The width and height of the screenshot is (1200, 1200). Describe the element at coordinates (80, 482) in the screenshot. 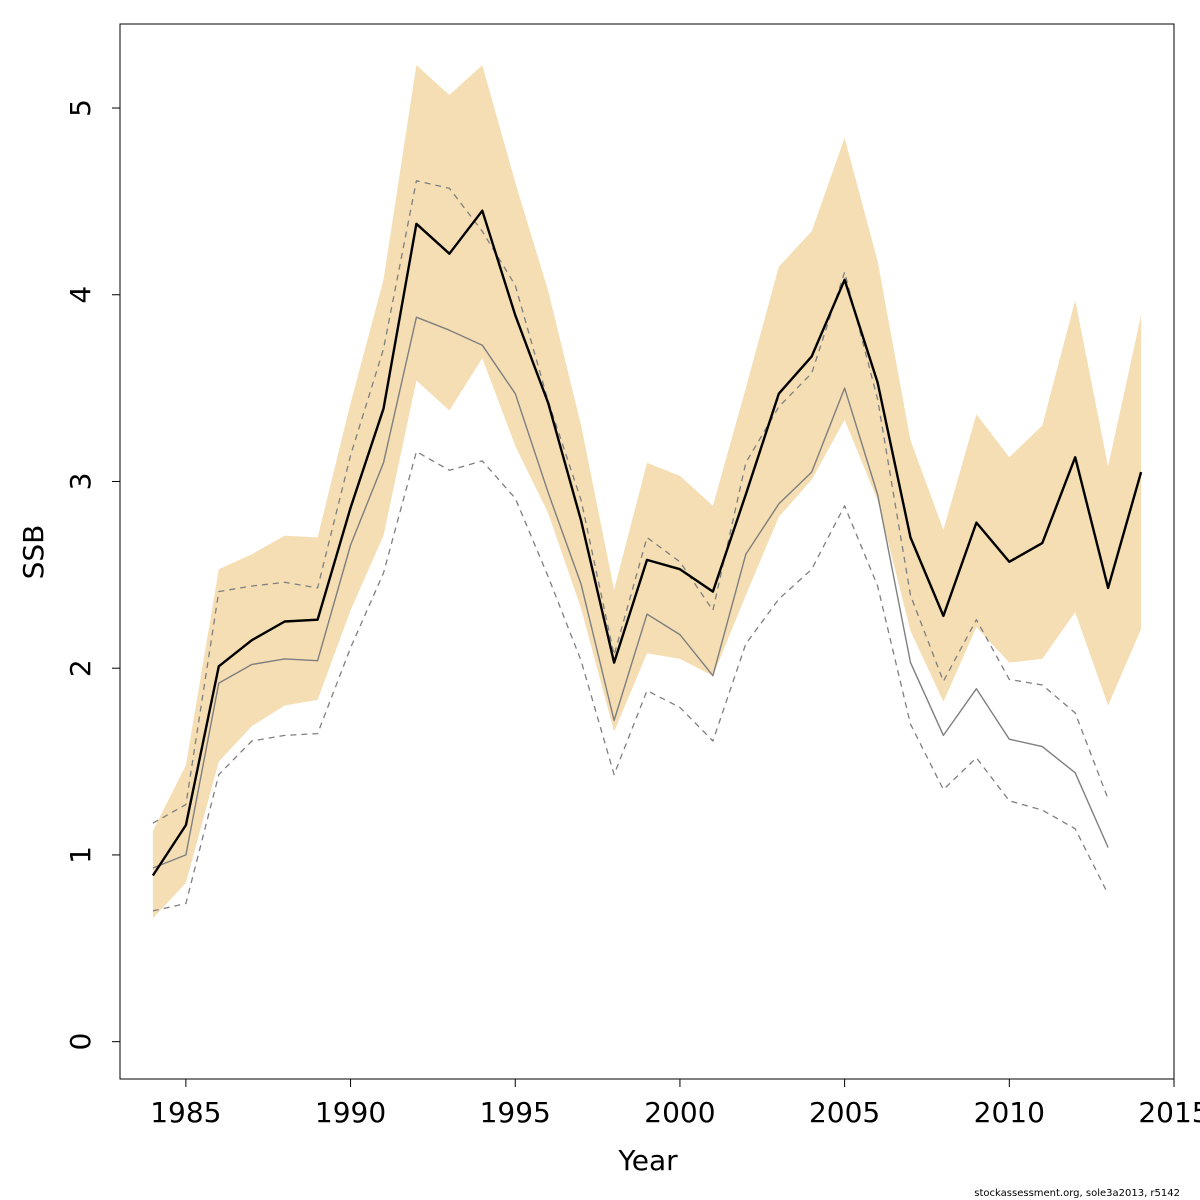

I see `y-tick-label: 3` at that location.